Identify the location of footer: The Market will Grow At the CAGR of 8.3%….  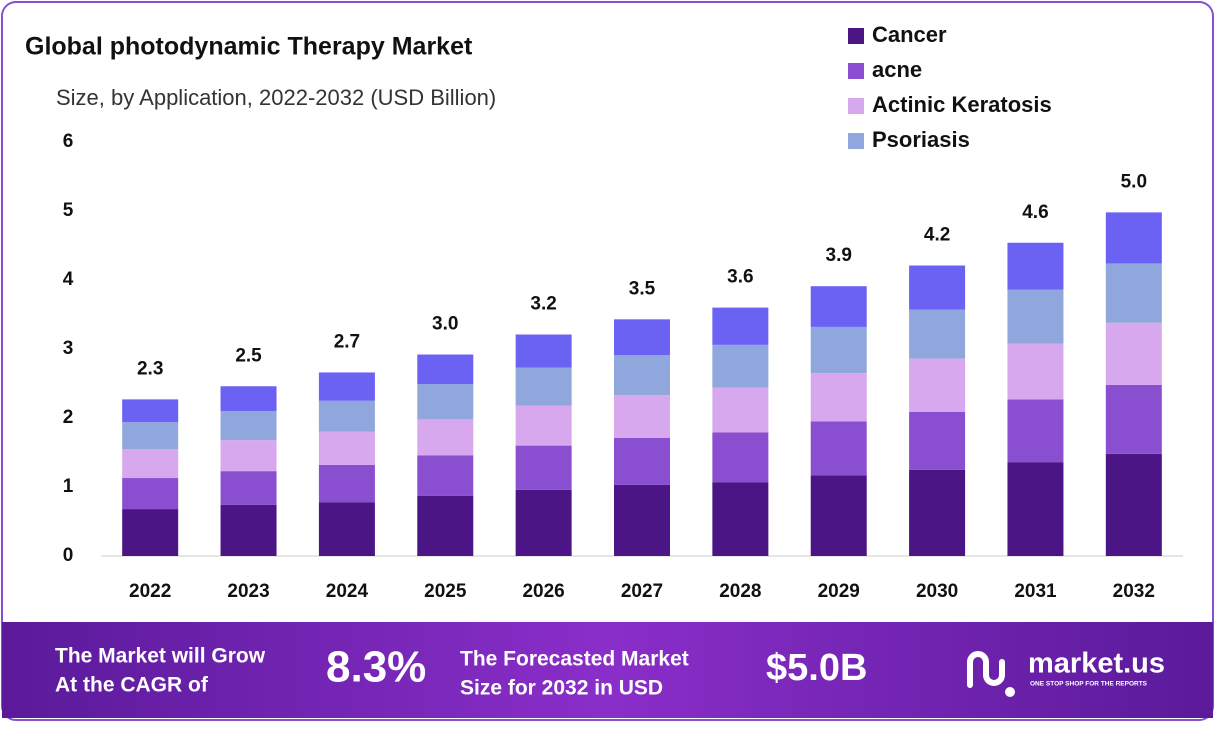
(610, 671).